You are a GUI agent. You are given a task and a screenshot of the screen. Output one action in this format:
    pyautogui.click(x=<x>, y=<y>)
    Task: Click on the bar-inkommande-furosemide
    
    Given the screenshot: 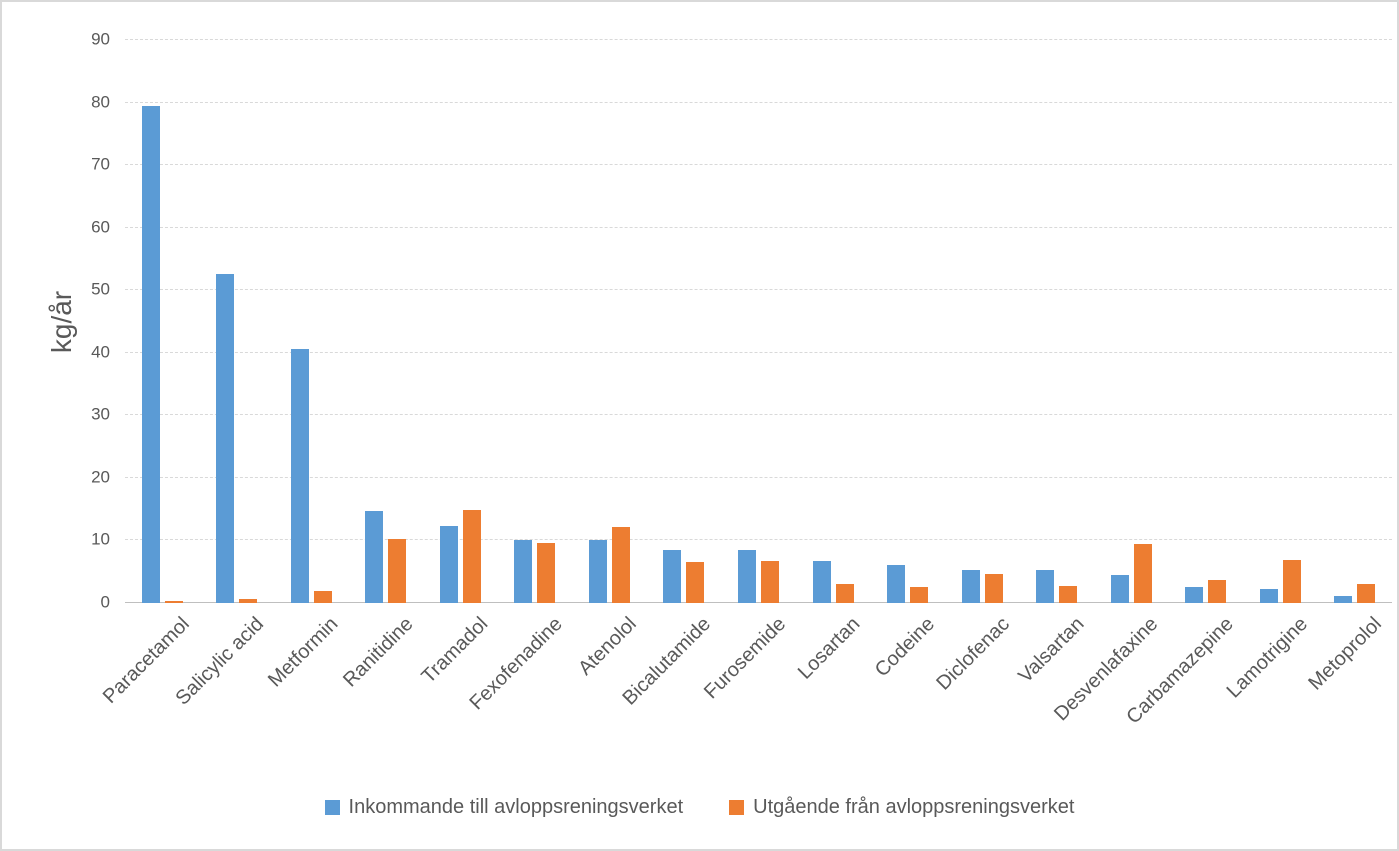 What is the action you would take?
    pyautogui.click(x=747, y=576)
    